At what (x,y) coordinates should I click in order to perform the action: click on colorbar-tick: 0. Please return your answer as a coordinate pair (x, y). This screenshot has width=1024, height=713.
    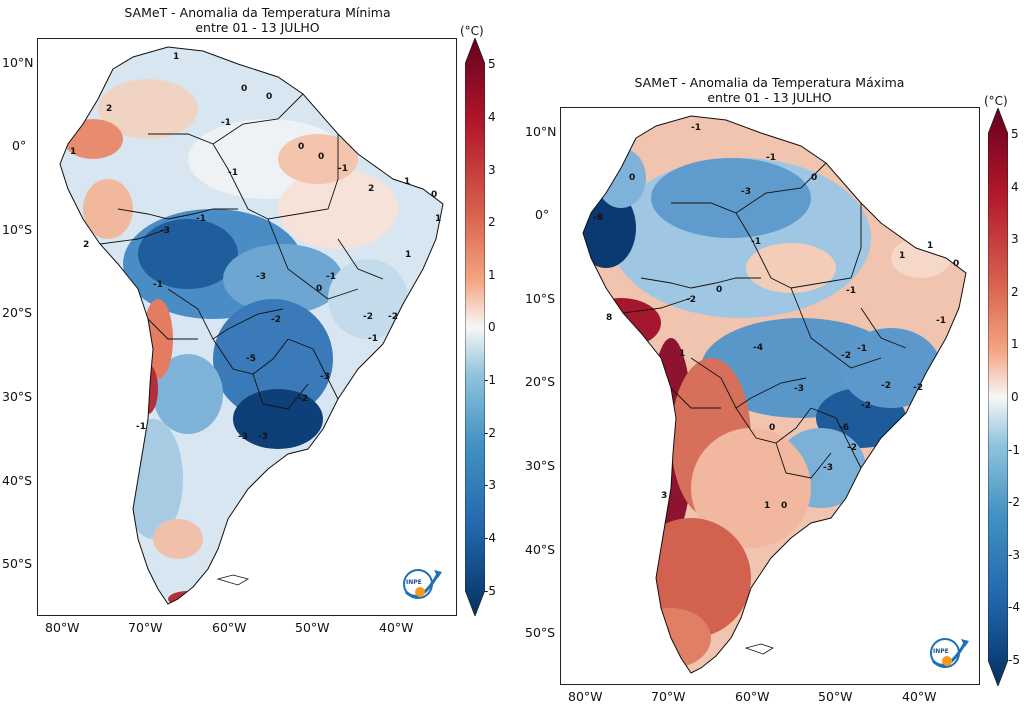
    Looking at the image, I should click on (1015, 397).